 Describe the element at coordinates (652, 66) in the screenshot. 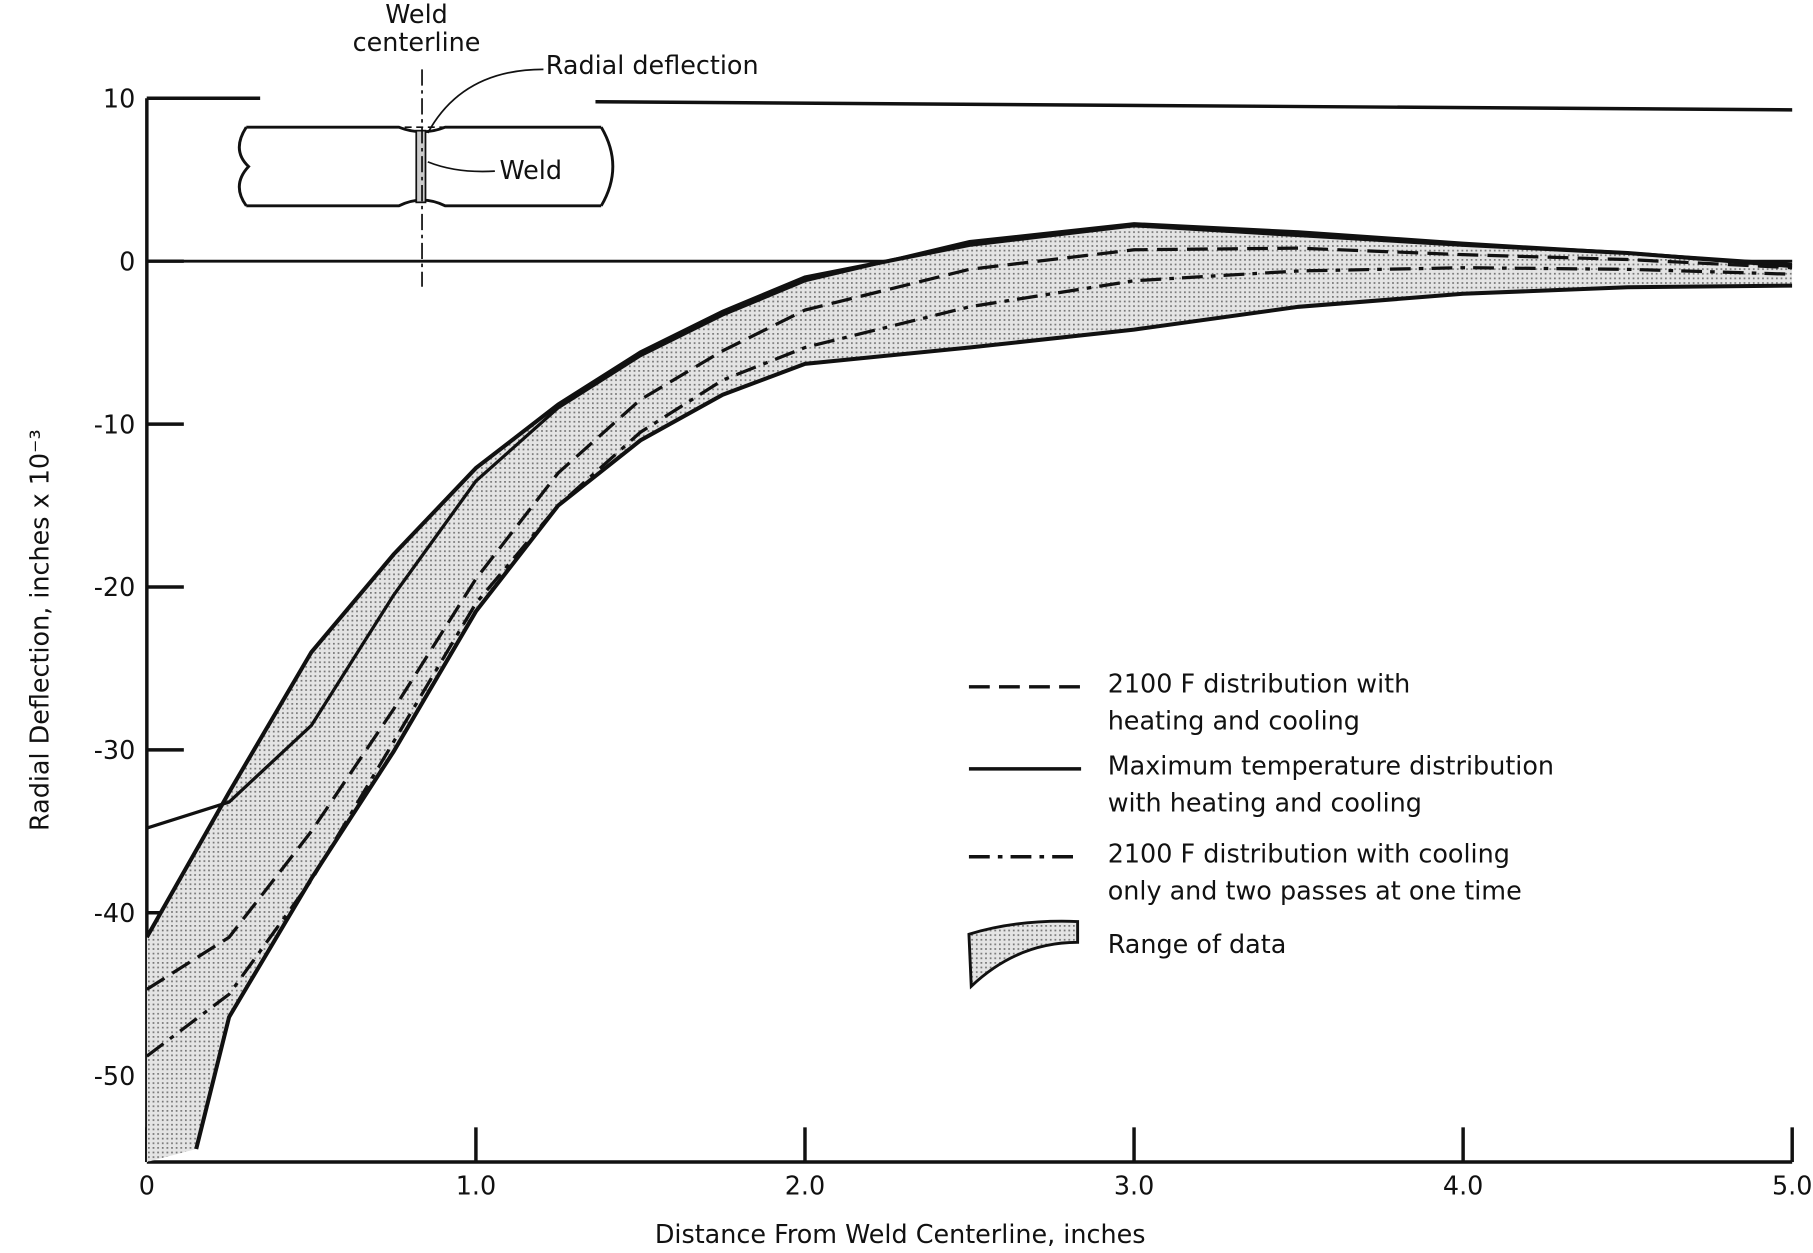

I see `annotation: Radial deflection` at that location.